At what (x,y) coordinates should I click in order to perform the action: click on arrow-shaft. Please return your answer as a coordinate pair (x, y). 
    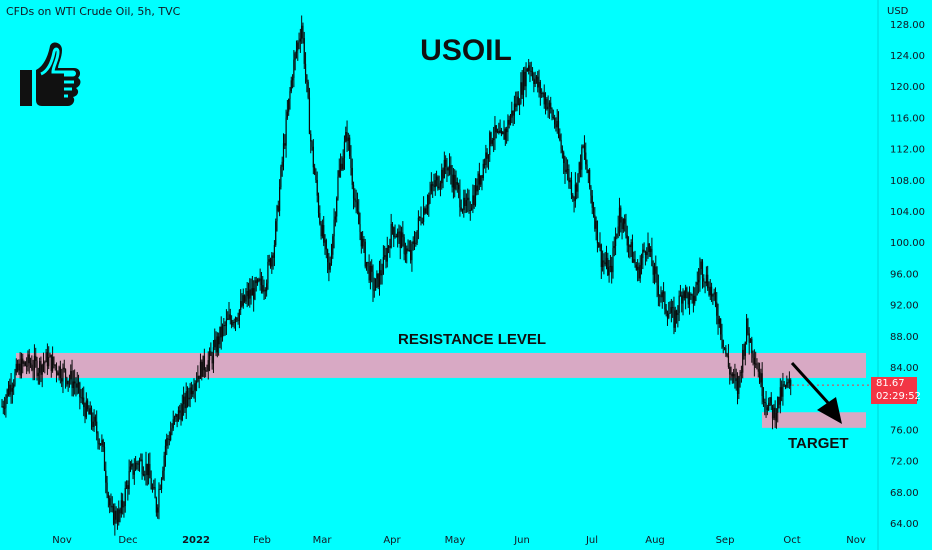
    Looking at the image, I should click on (811, 384).